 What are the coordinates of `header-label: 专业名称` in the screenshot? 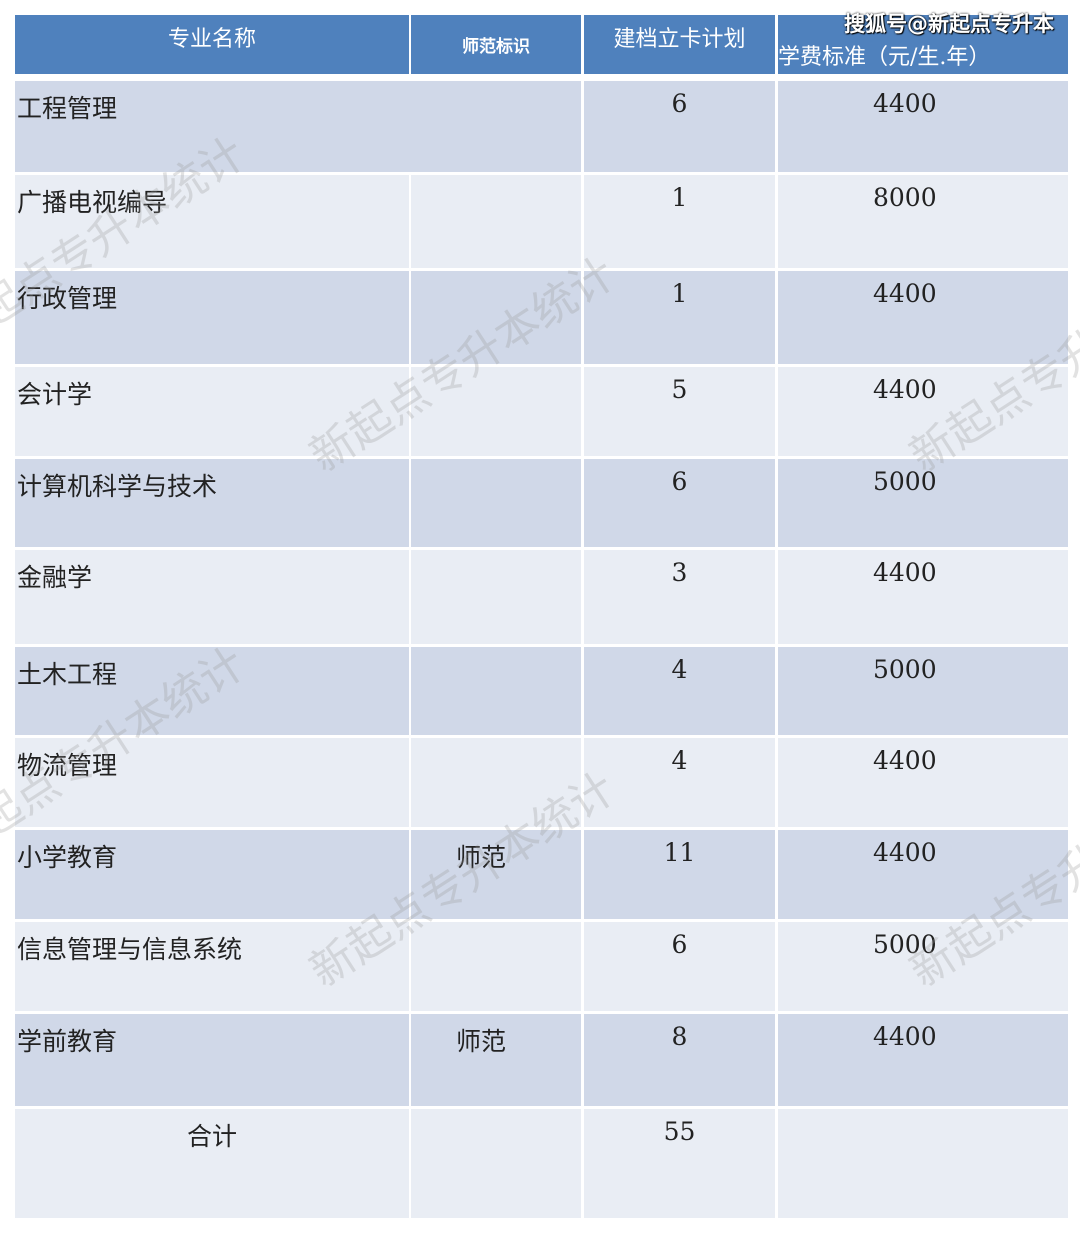 It's located at (211, 39).